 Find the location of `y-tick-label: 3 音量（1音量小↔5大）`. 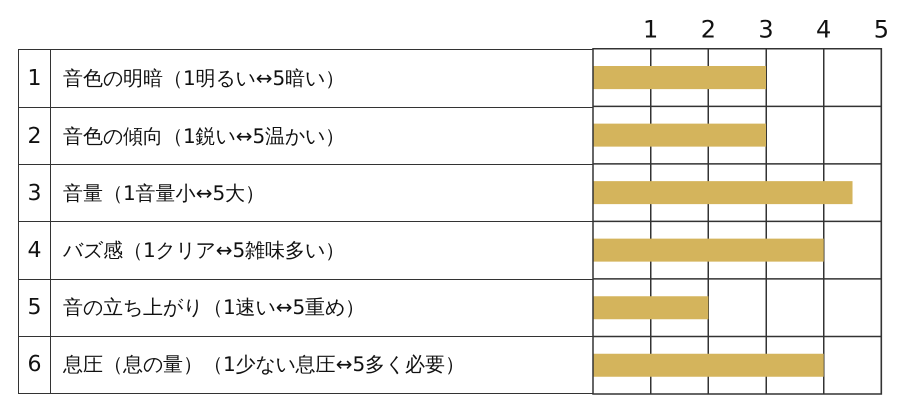

y-tick-label: 3 音量（1音量小↔5大） is located at coordinates (147, 193).